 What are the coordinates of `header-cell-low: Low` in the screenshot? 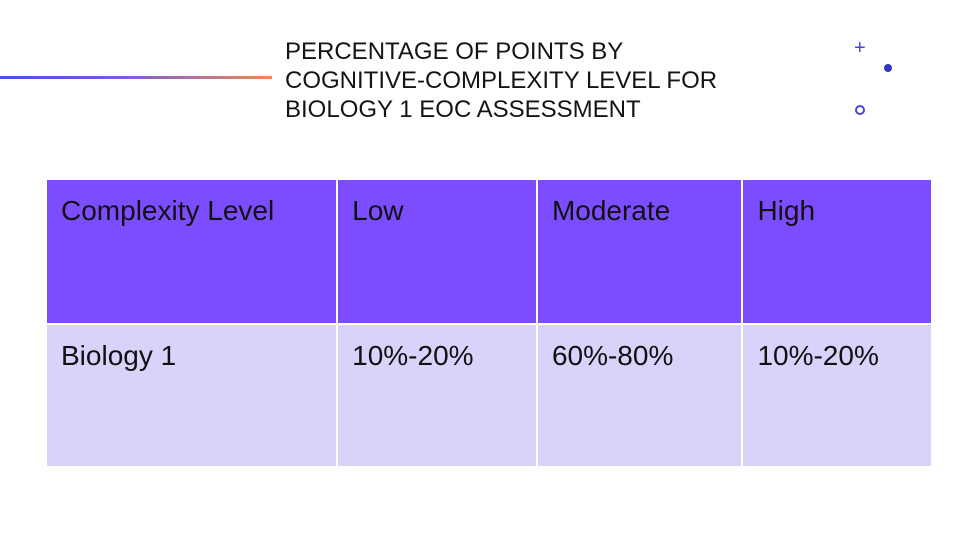 It's located at (437, 251).